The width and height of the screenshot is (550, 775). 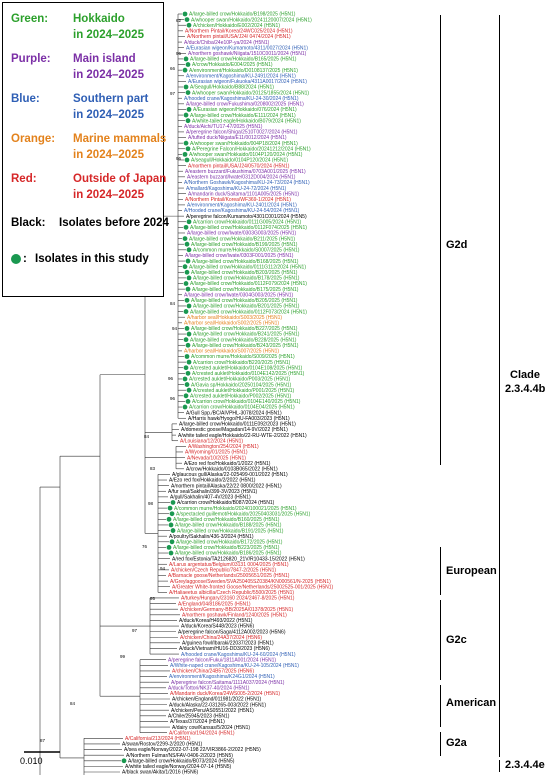 What do you see at coordinates (525, 389) in the screenshot?
I see `clade-2344b-label-2: 2.3.4.4b` at bounding box center [525, 389].